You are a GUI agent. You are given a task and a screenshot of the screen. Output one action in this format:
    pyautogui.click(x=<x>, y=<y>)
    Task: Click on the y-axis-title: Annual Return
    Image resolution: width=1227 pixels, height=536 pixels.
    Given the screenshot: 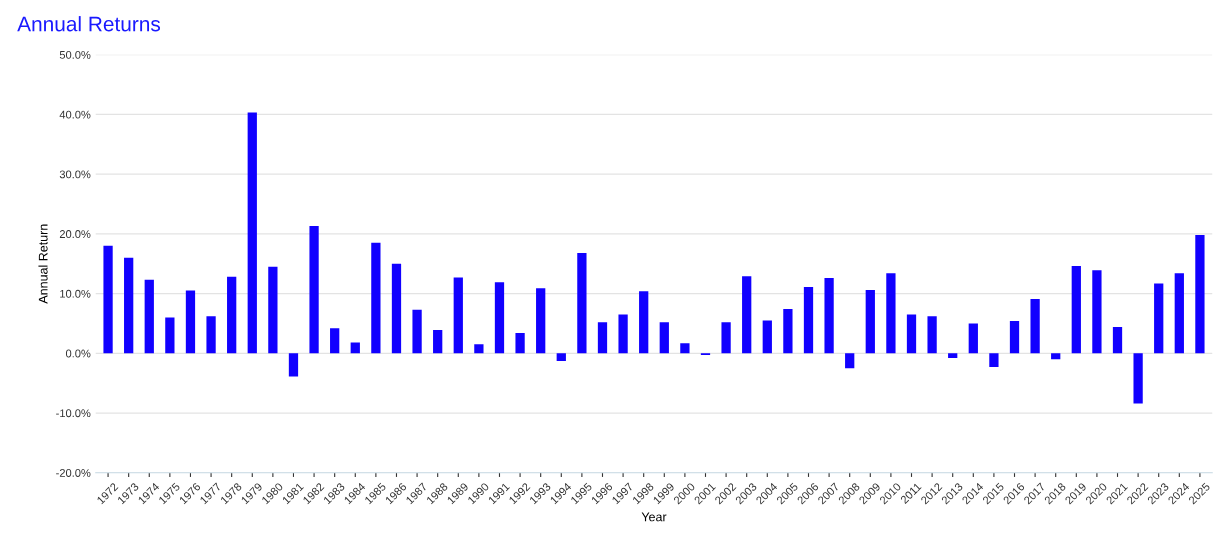 What is the action you would take?
    pyautogui.click(x=43, y=264)
    